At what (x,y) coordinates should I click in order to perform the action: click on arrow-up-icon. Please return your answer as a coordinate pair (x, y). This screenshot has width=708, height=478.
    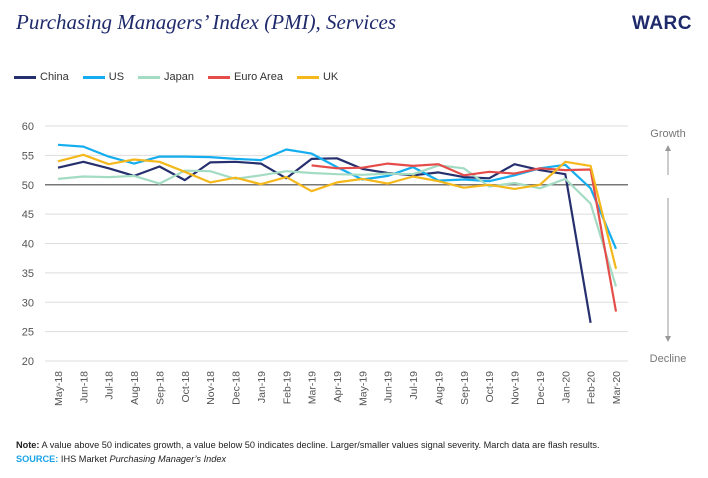
    Looking at the image, I should click on (668, 148).